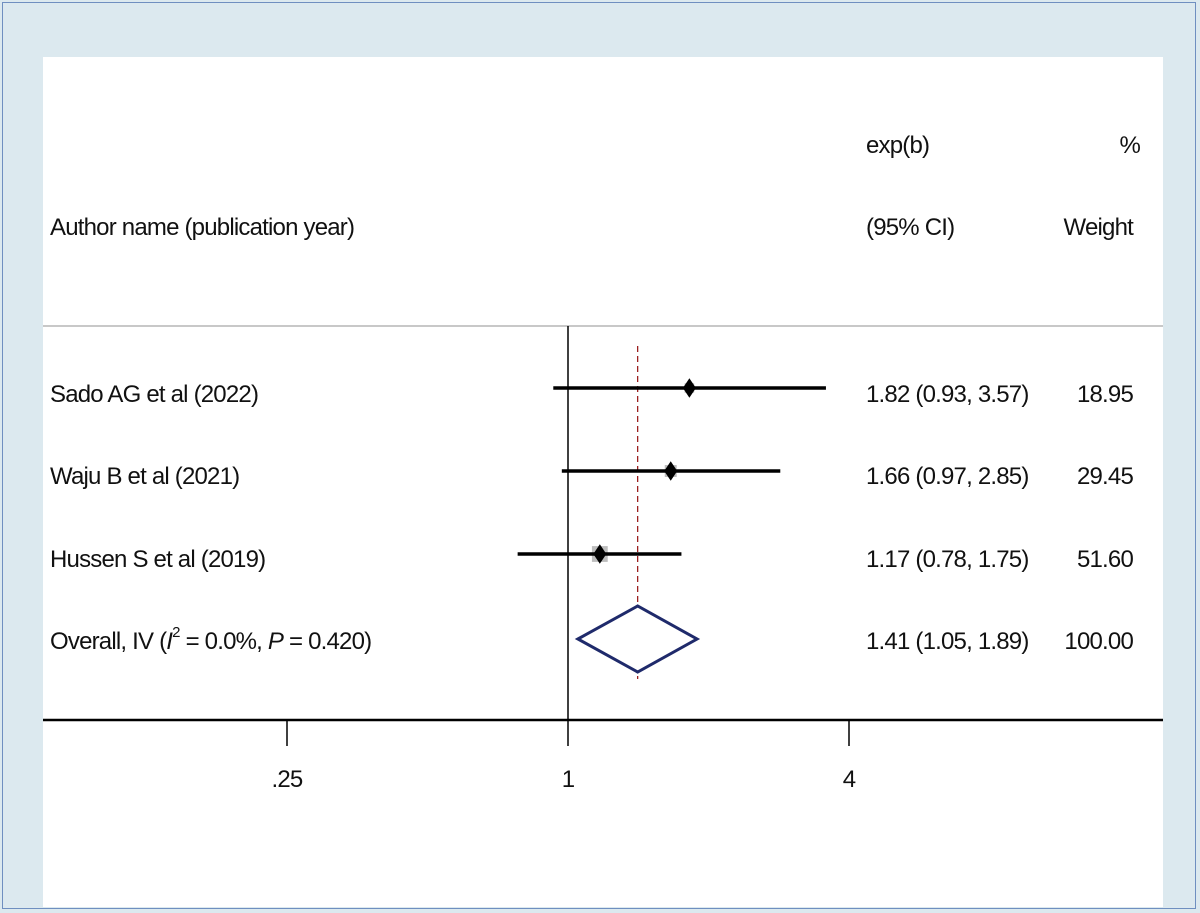 The height and width of the screenshot is (913, 1200). I want to click on header-weight-line1: %, so click(1129, 145).